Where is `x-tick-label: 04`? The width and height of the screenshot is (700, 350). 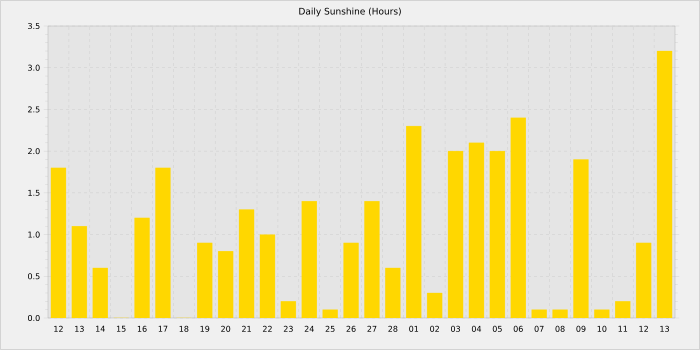
x-tick-label: 04 is located at coordinates (477, 329).